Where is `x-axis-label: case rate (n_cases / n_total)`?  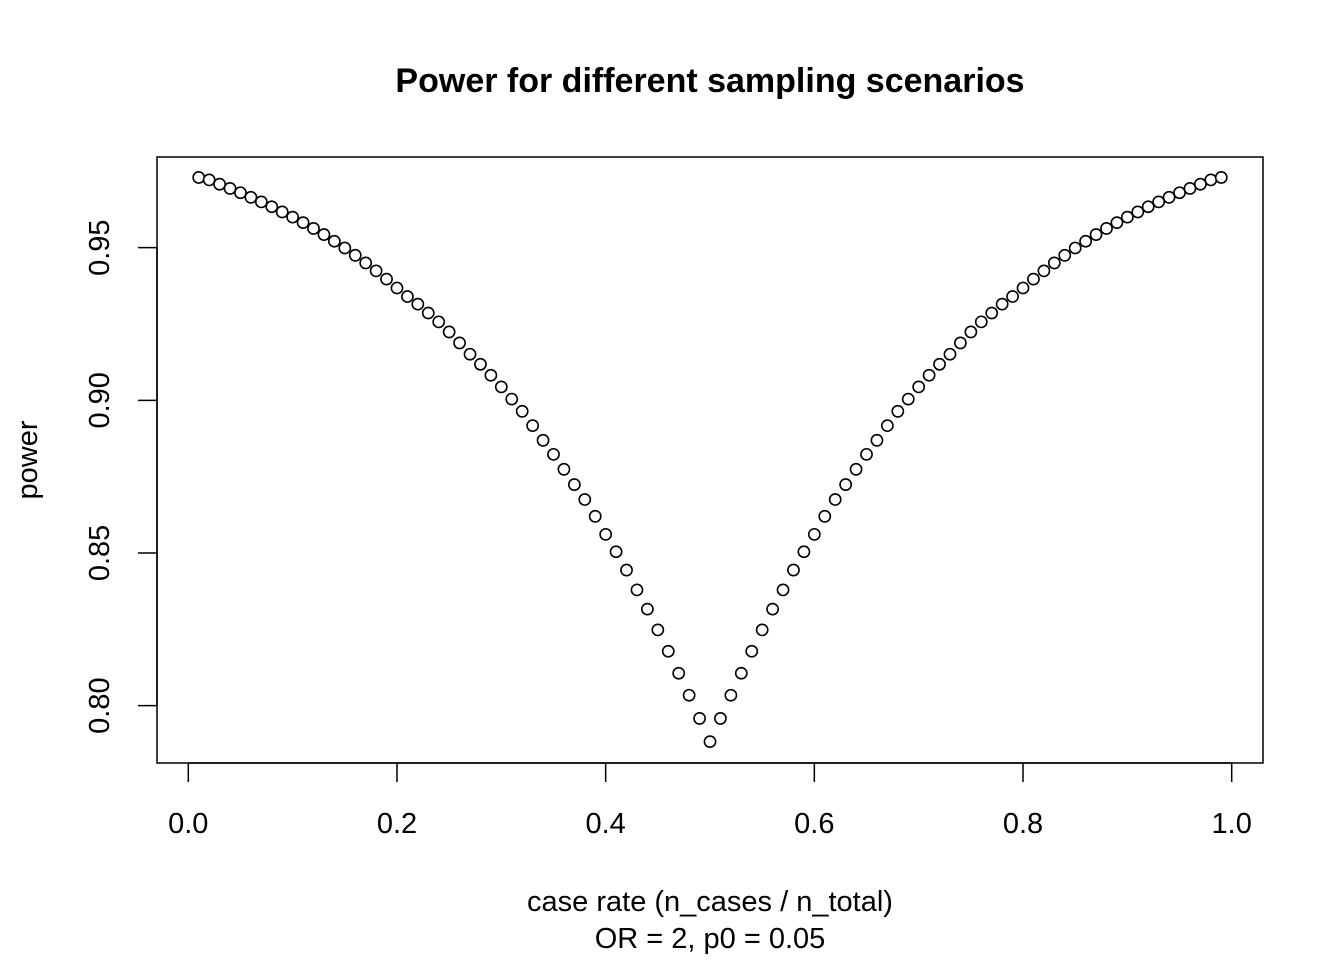
x-axis-label: case rate (n_cases / n_total) is located at coordinates (710, 902).